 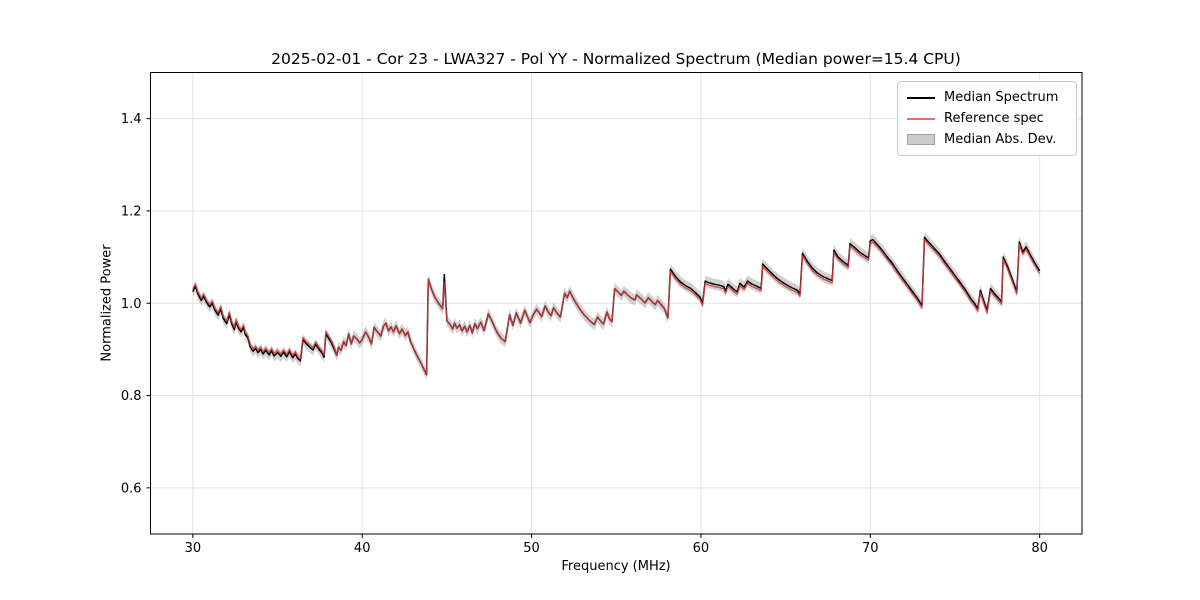 I want to click on legend-label: Reference spec, so click(x=994, y=118).